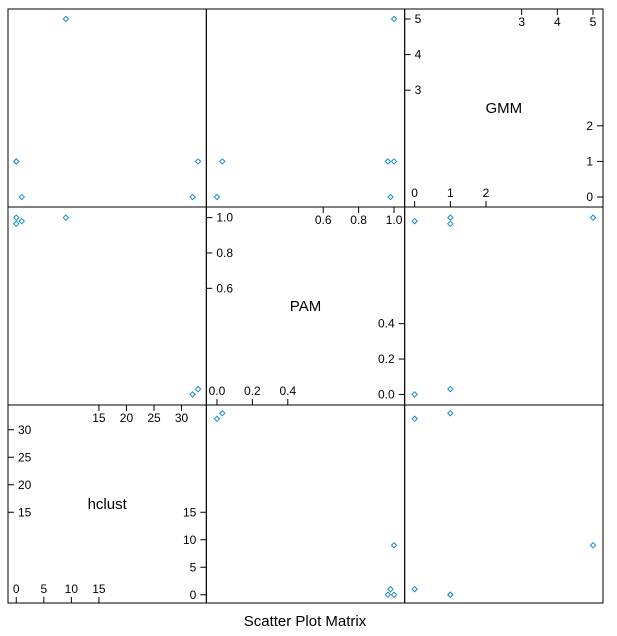 This screenshot has width=617, height=636. What do you see at coordinates (305, 621) in the screenshot?
I see `chart-title: Scatter Plot Matrix` at bounding box center [305, 621].